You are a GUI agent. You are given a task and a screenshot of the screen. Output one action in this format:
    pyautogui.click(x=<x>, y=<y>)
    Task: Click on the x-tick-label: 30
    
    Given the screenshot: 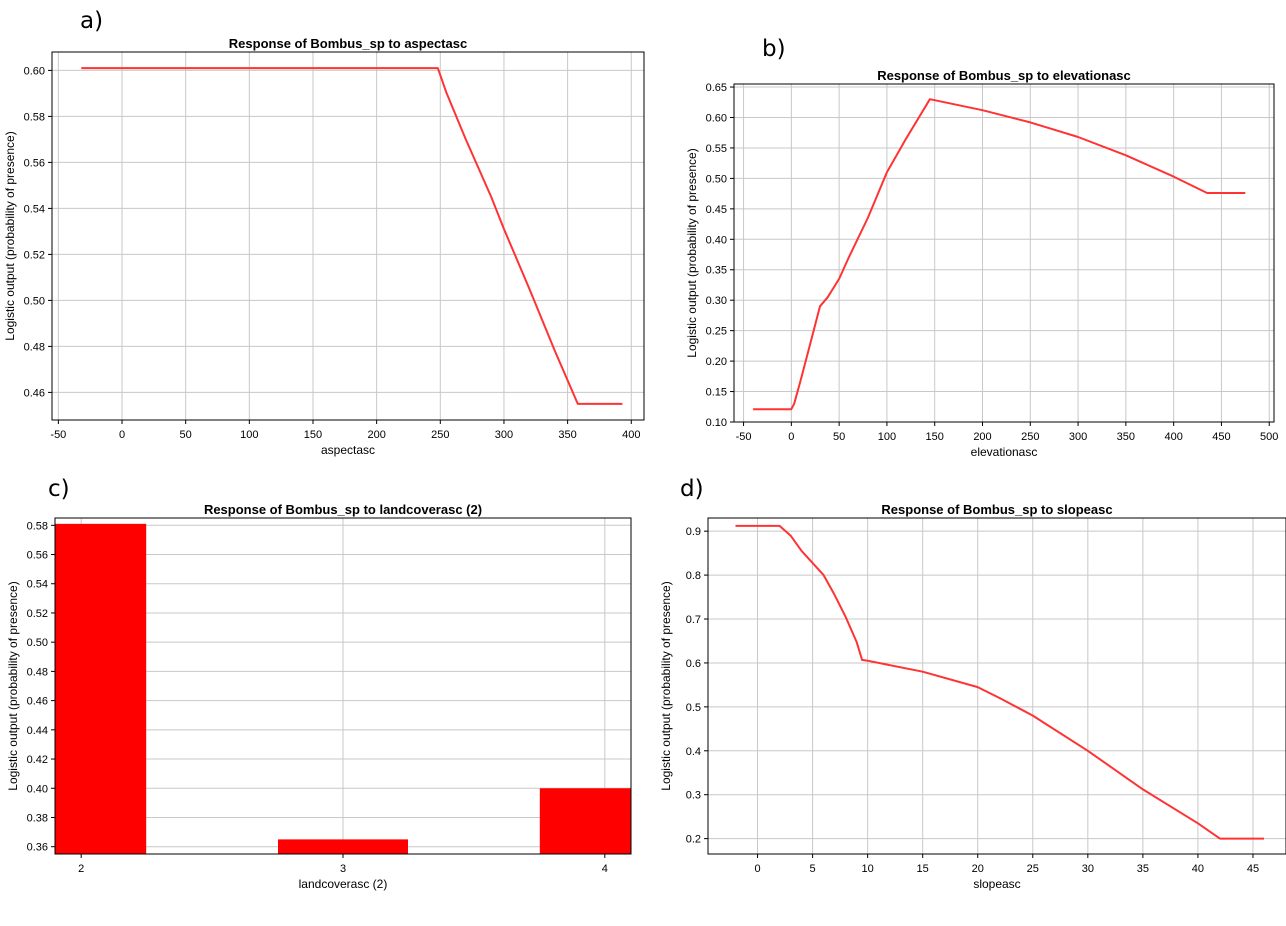 What is the action you would take?
    pyautogui.click(x=1088, y=869)
    